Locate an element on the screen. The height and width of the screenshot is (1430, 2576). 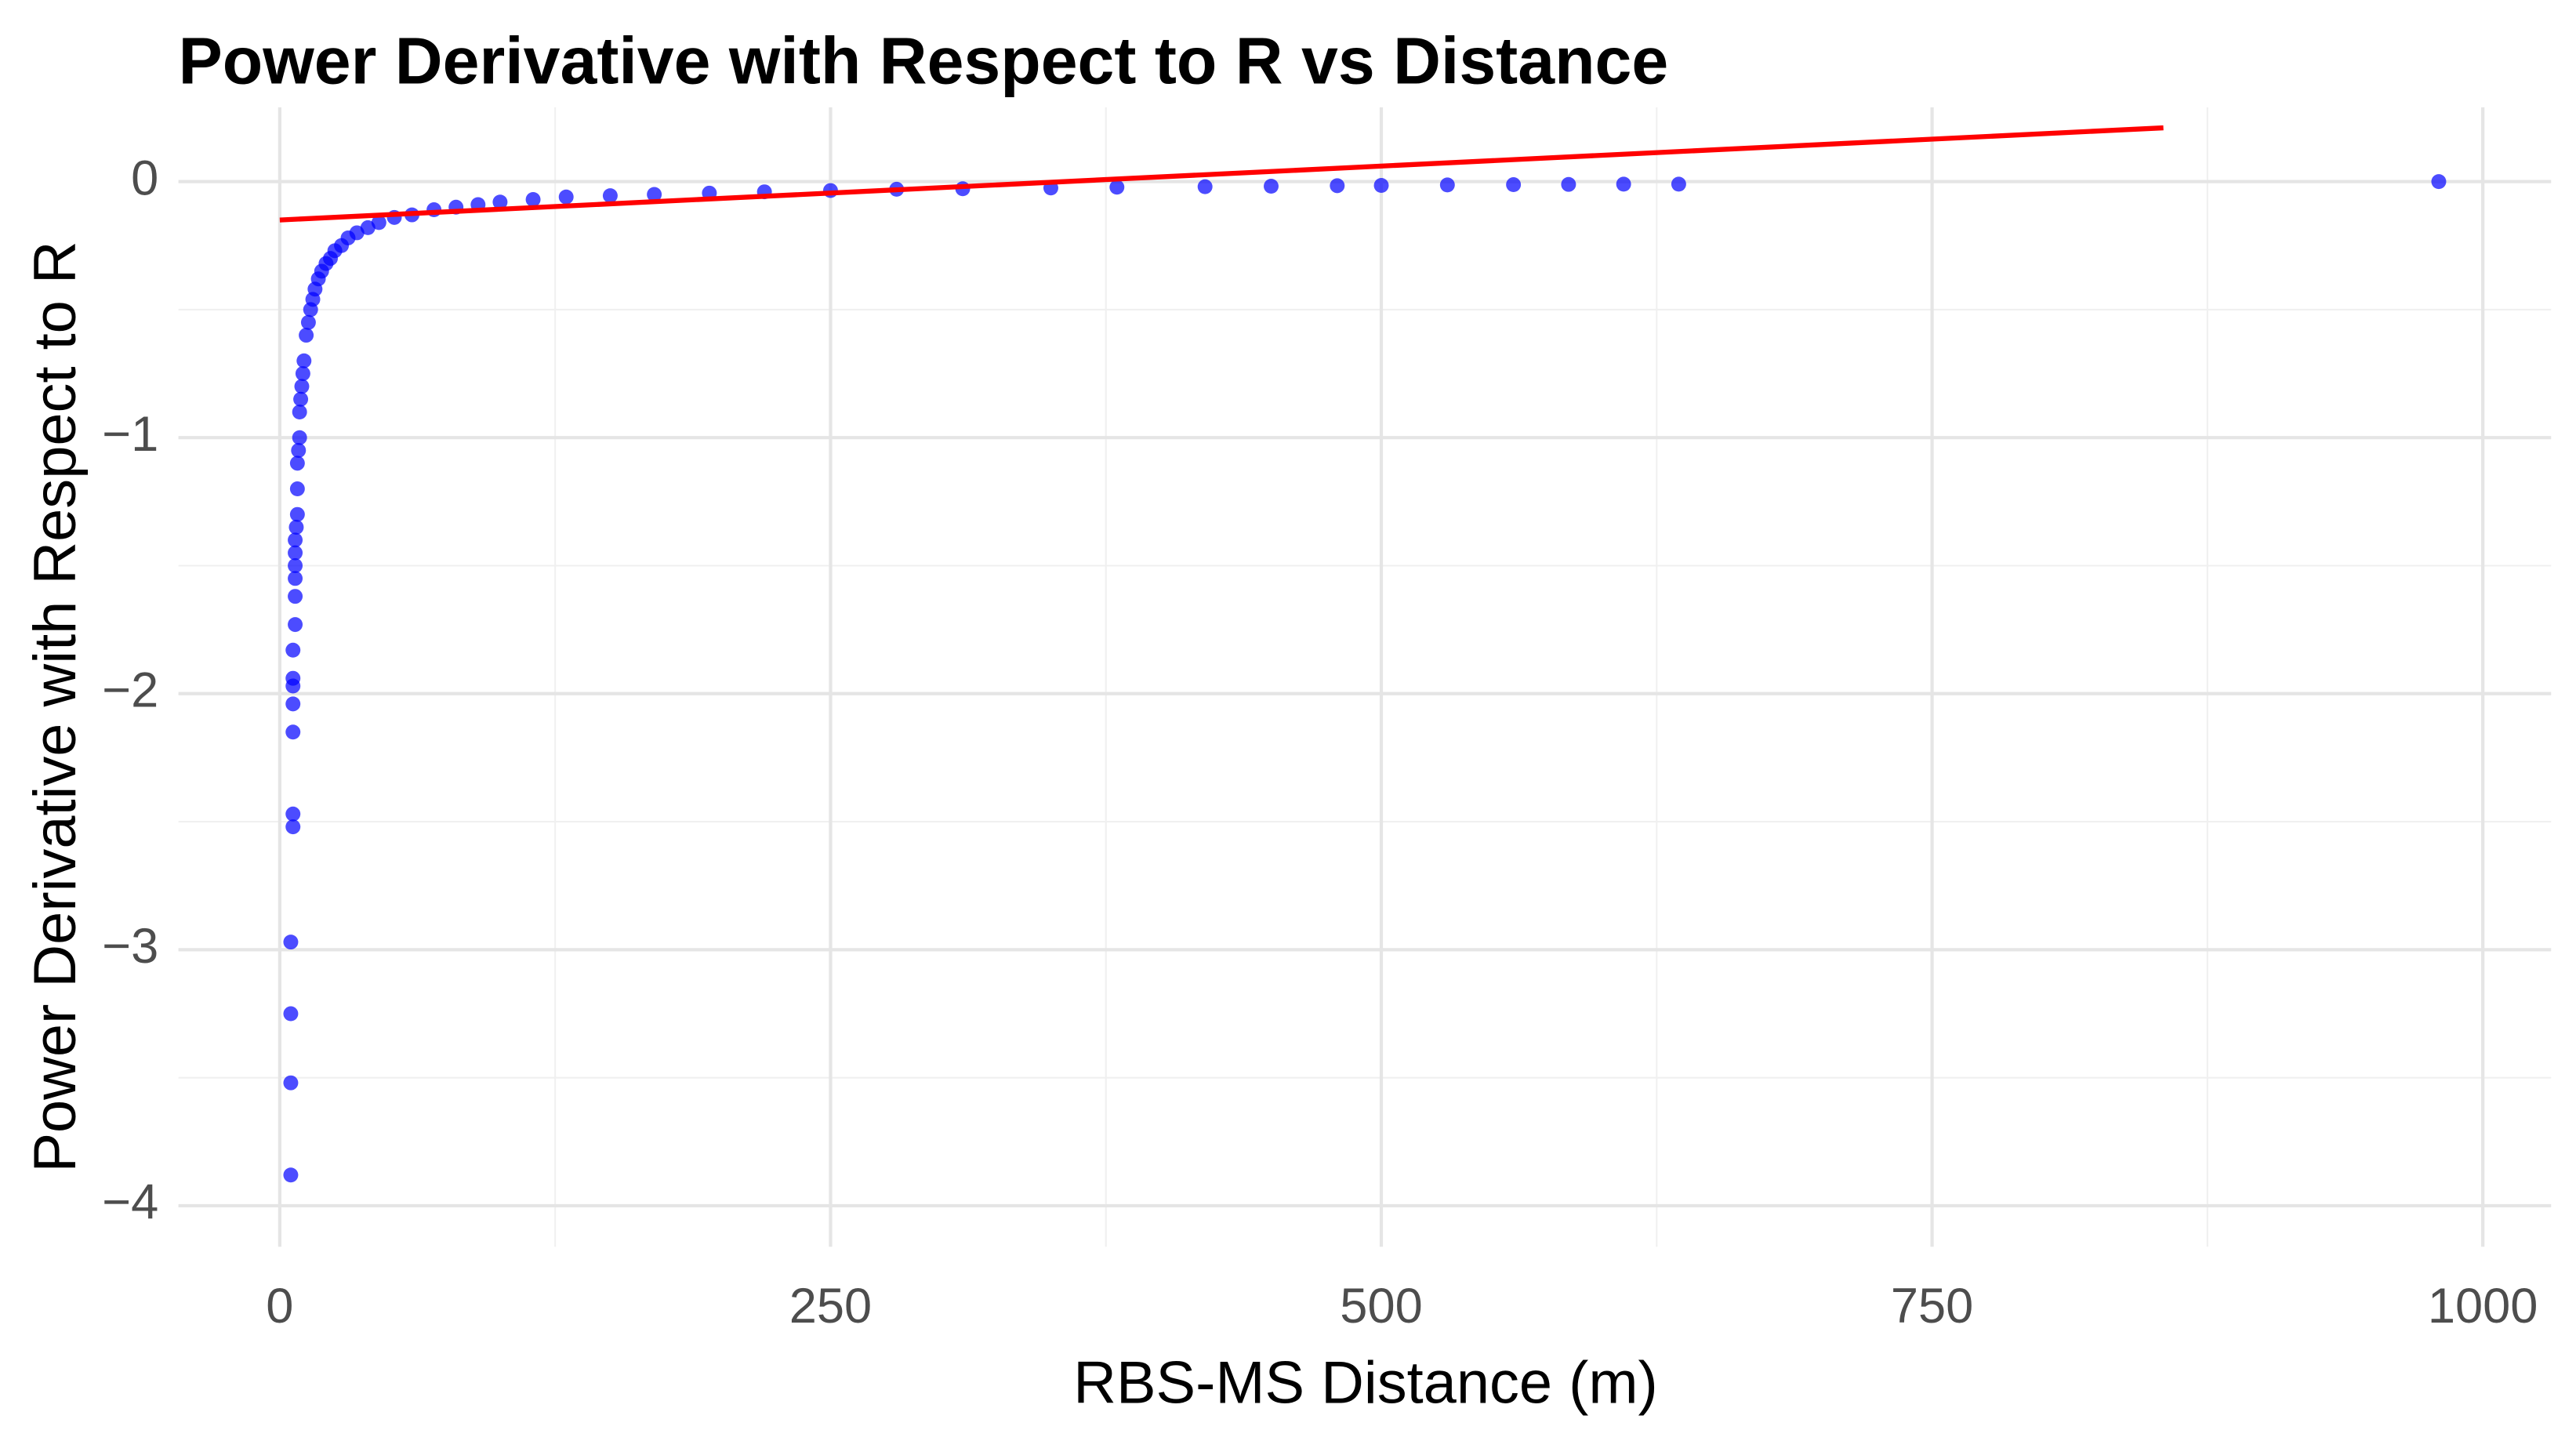
y-tick-label: −2 is located at coordinates (130, 689).